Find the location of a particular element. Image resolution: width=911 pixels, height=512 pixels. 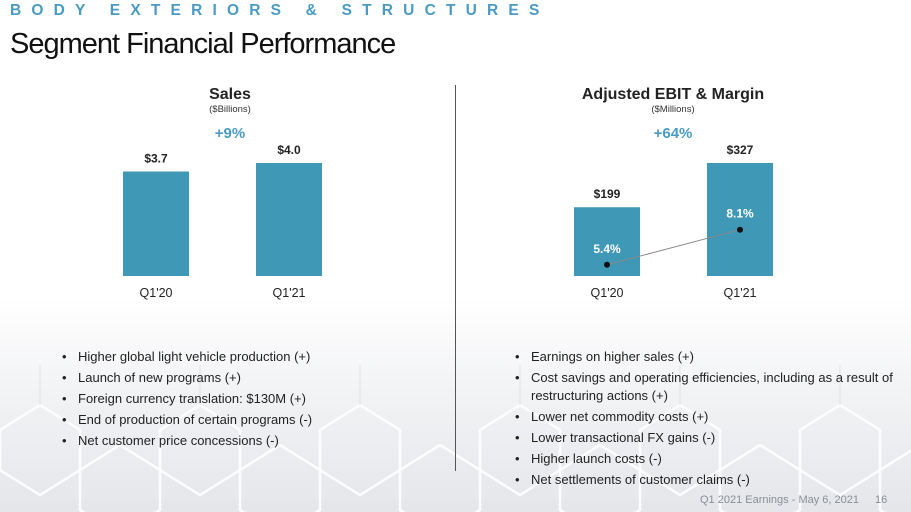

ebit-driver-bullet: Earnings on higher sales (+) is located at coordinates (703, 357).